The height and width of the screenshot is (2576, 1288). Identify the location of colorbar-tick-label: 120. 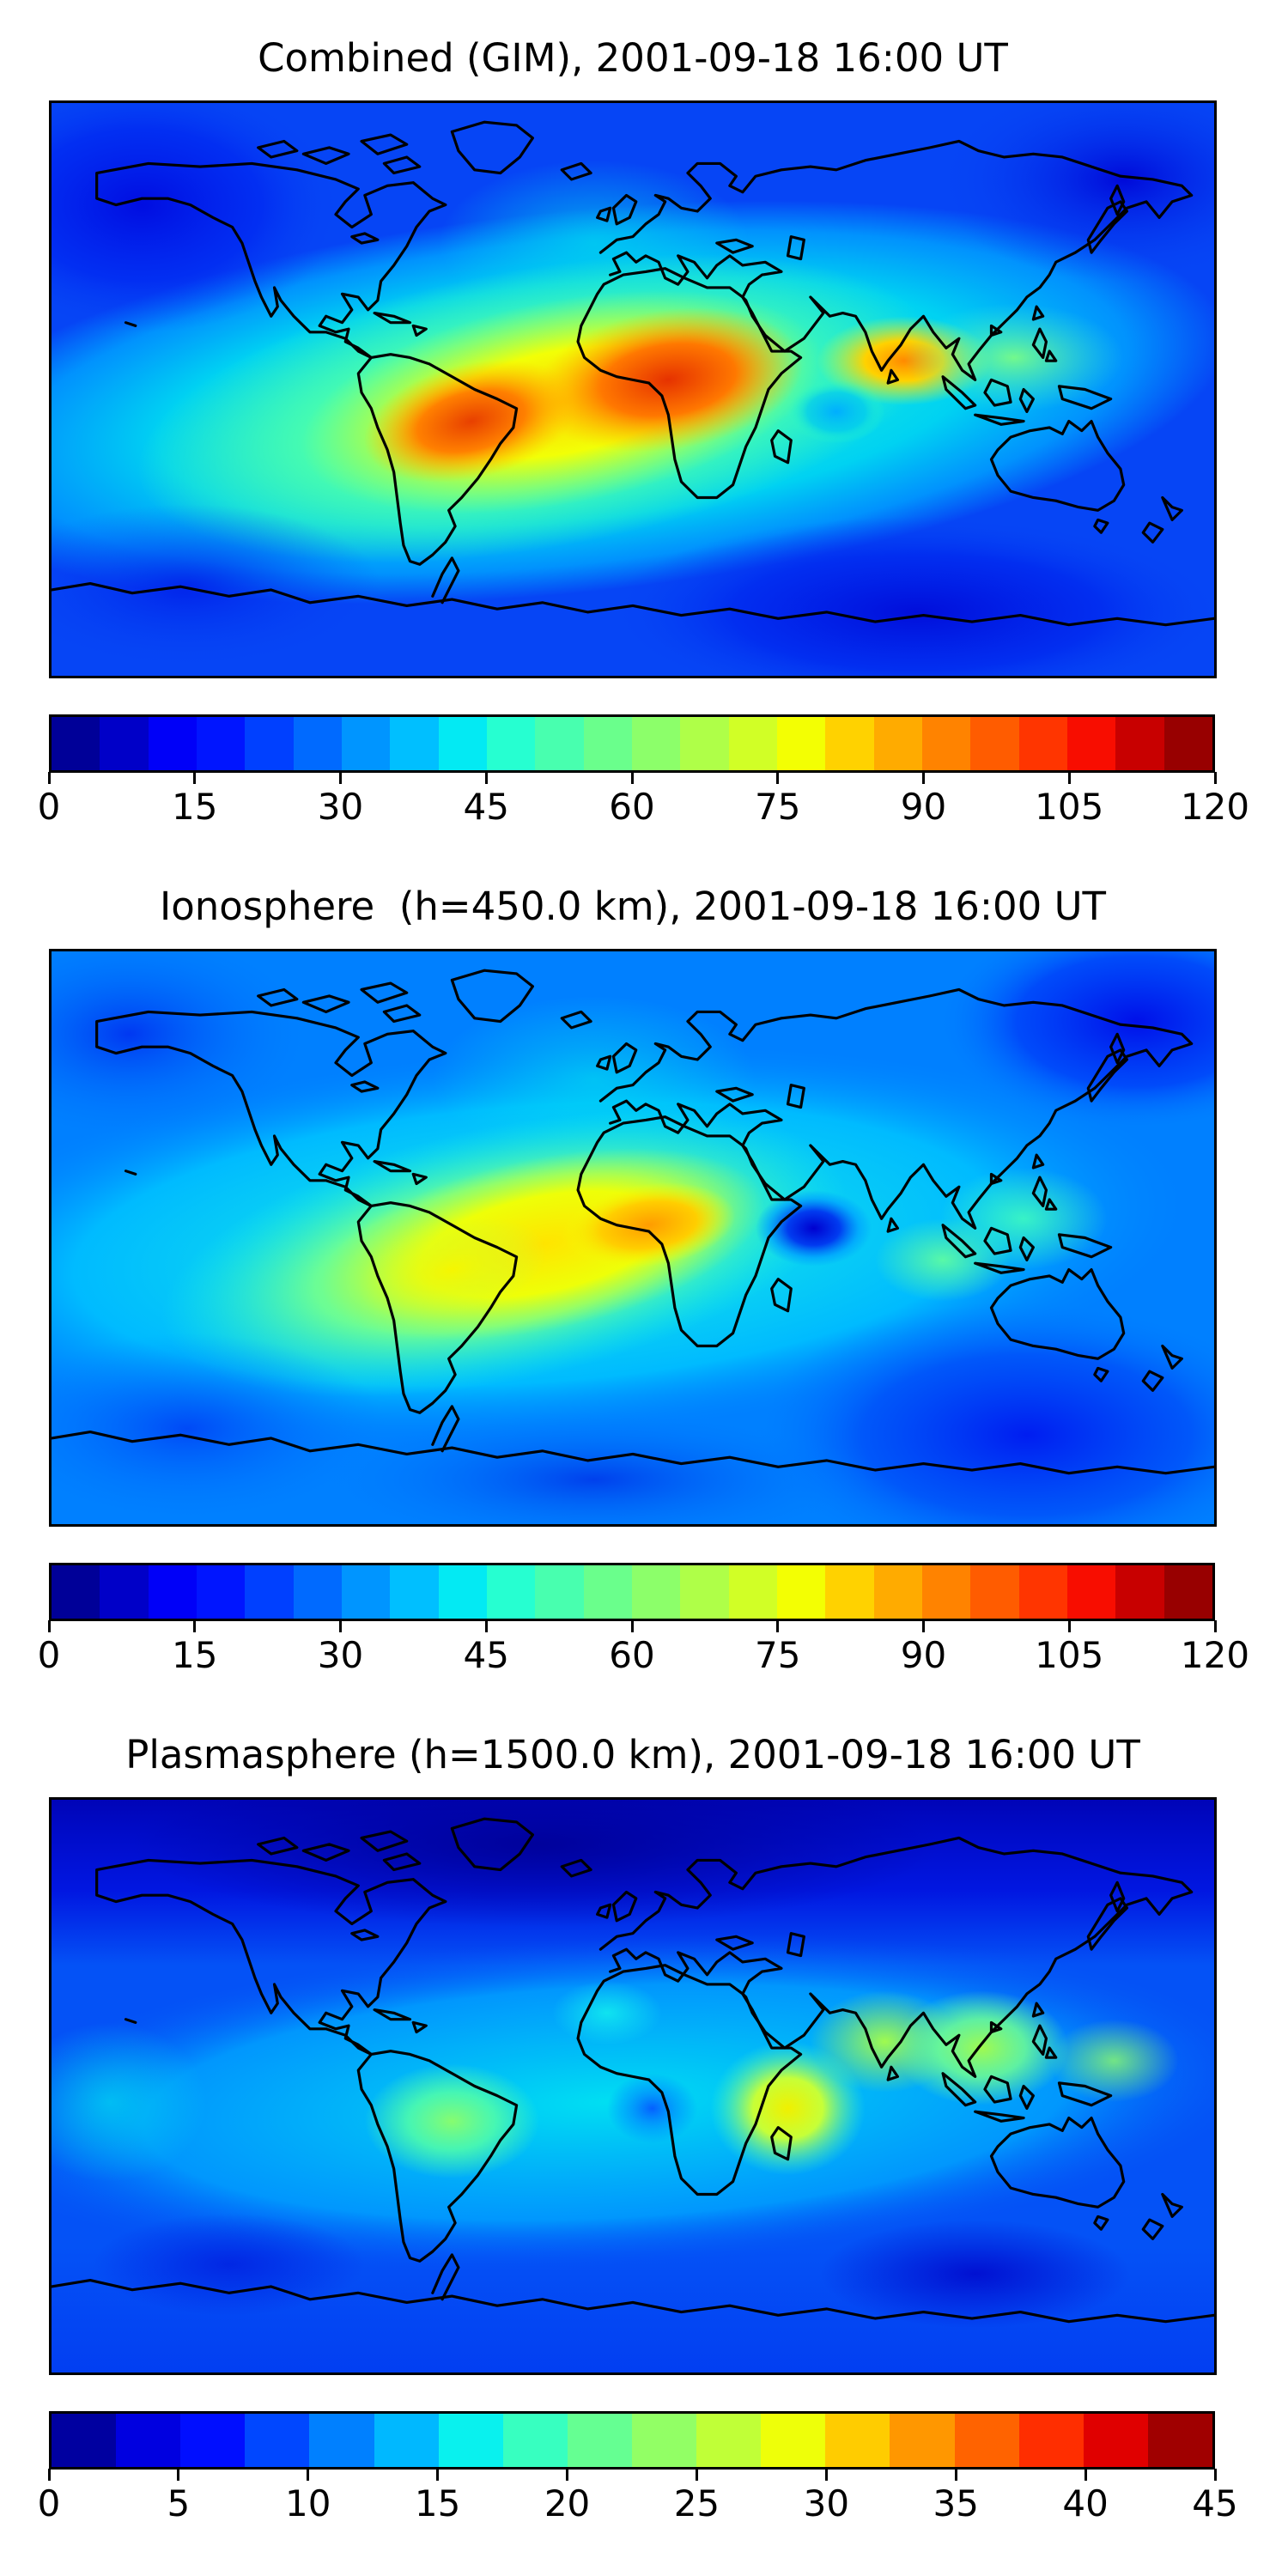
(1215, 1655).